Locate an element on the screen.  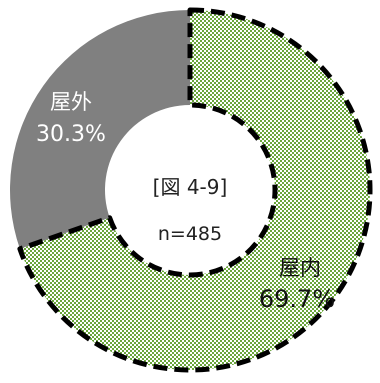
slice-label-indoor-value: 69.7% is located at coordinates (297, 299).